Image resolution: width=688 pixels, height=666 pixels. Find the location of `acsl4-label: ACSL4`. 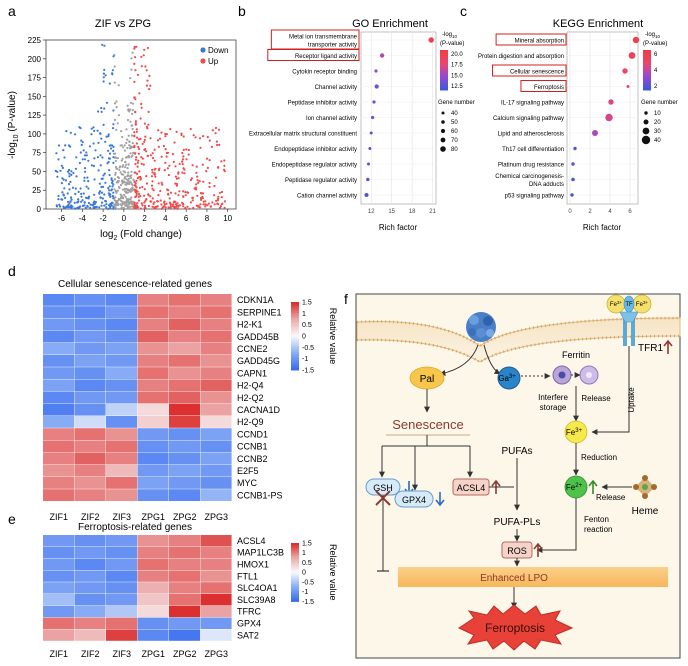

acsl4-label: ACSL4 is located at coordinates (471, 488).